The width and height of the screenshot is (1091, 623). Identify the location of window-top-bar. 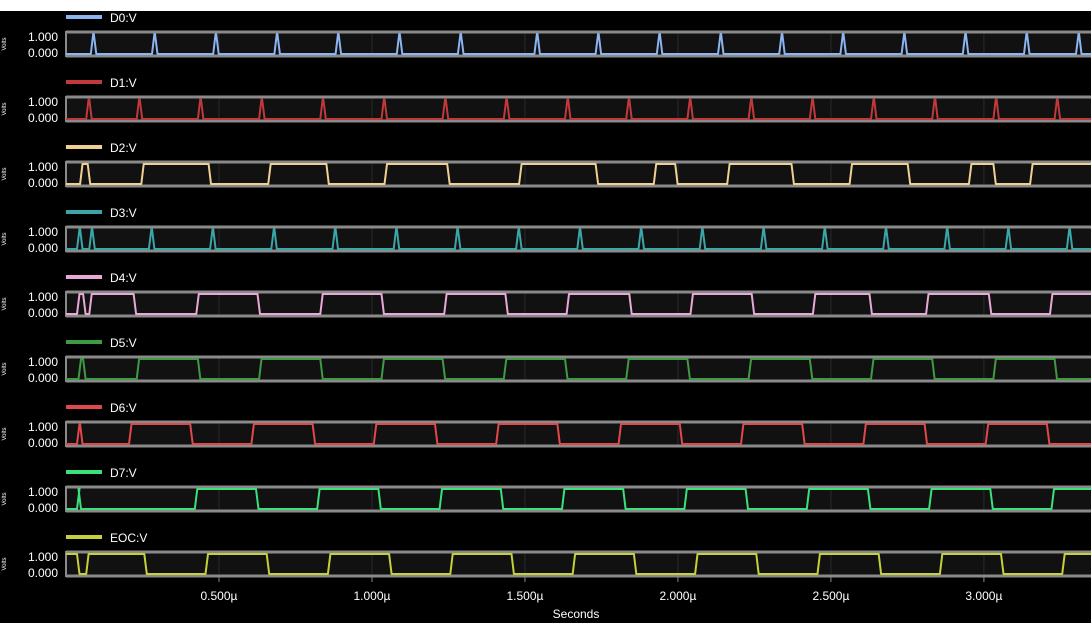
(545, 5).